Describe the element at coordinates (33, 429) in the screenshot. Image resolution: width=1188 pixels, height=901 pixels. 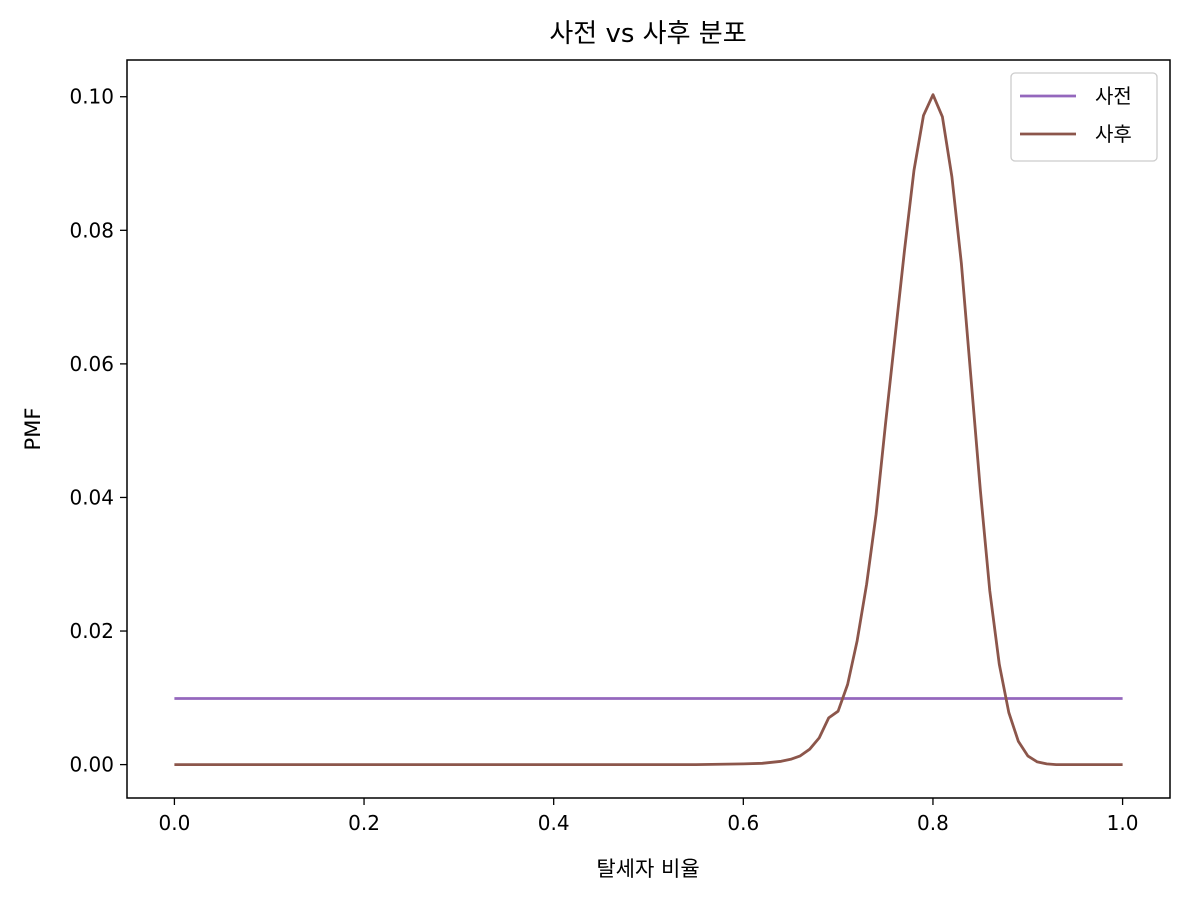
I see `y-axis-label: PMF` at that location.